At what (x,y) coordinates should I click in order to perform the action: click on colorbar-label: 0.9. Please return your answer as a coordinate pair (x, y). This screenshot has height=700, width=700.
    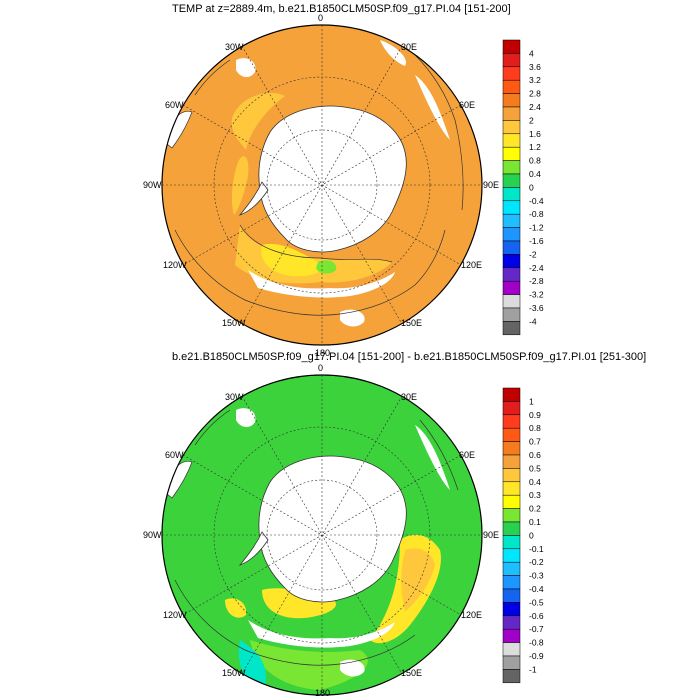
    Looking at the image, I should click on (535, 415).